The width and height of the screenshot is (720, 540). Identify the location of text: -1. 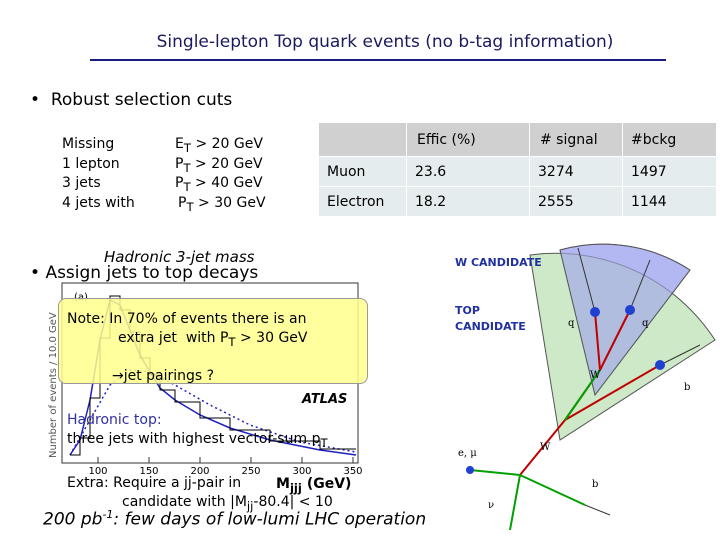
(108, 514).